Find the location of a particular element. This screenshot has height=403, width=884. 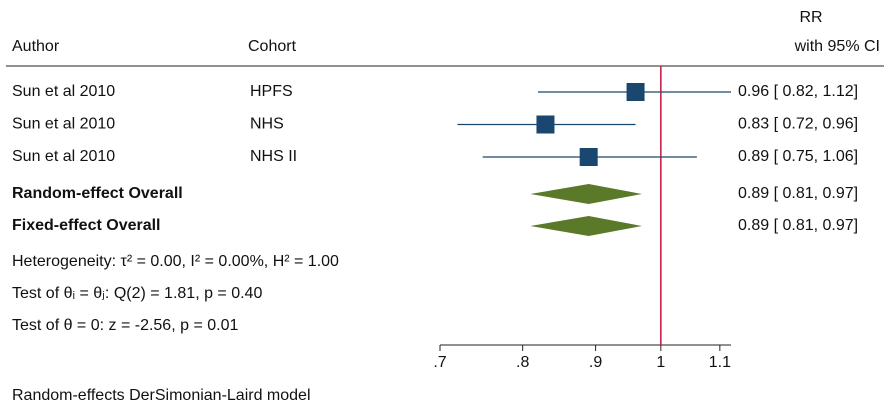

effect-label: 0.89 [ 0.75, 1.06] is located at coordinates (798, 156).